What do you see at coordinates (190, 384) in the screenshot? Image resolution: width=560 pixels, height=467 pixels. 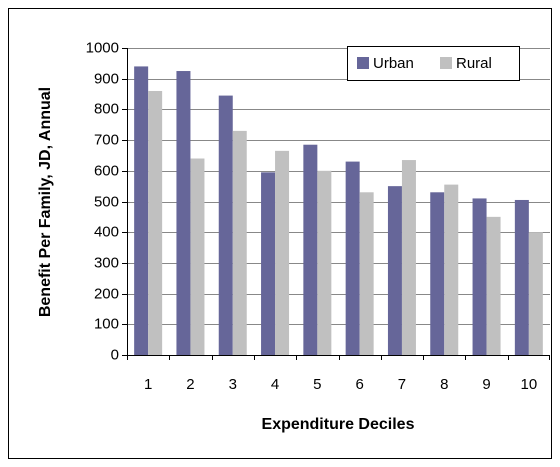 I see `x-tick-label: 2` at bounding box center [190, 384].